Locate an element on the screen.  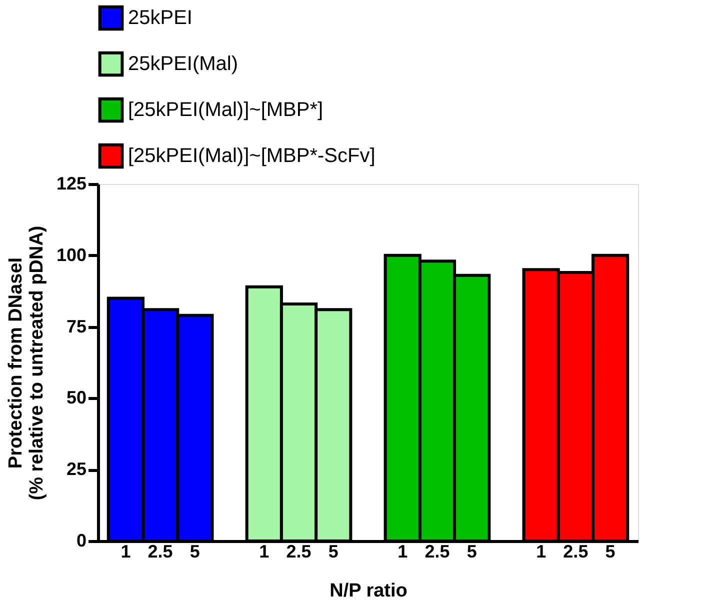
y-tick-label: 0 is located at coordinates (81, 540).